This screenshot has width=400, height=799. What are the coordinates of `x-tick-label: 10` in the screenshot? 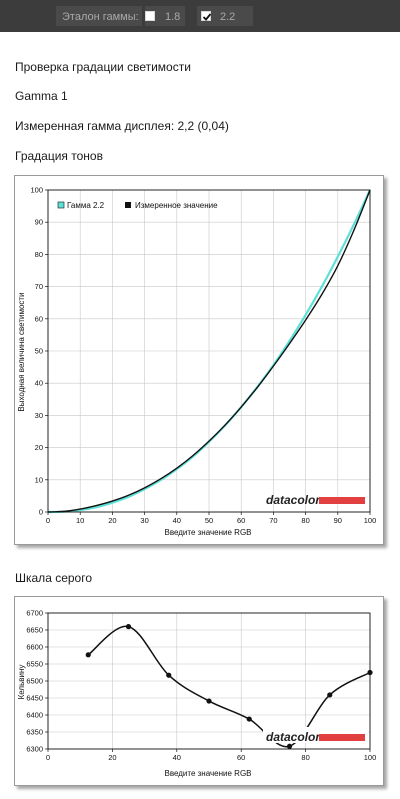 It's located at (80, 520).